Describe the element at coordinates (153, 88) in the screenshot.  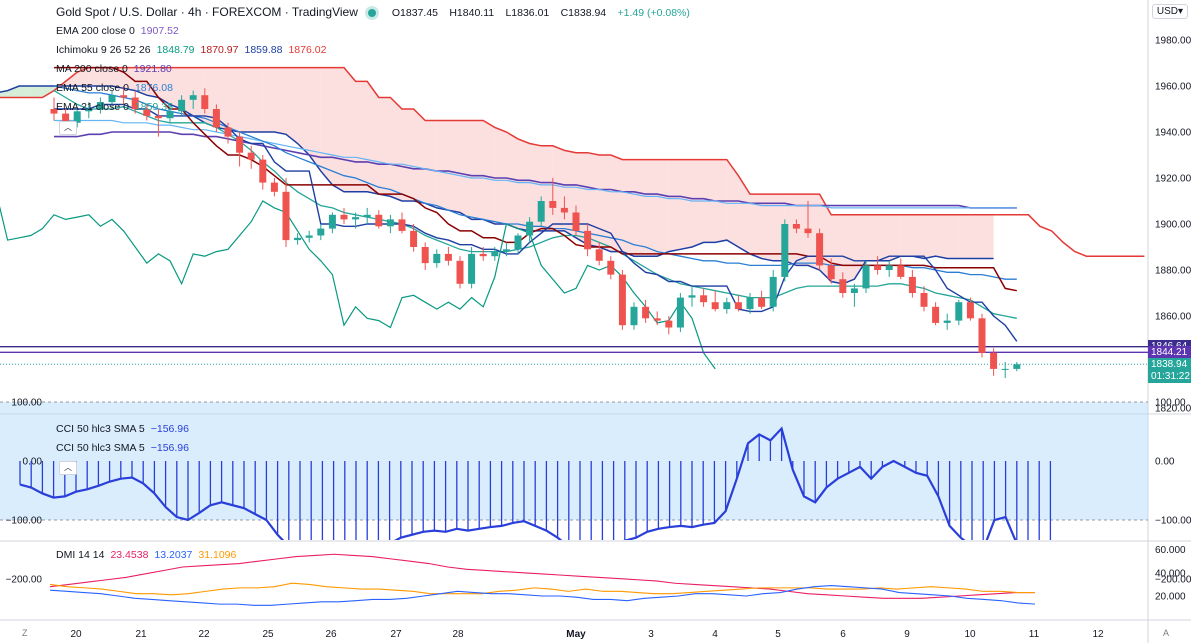
I see `legend-value: 1876.08` at that location.